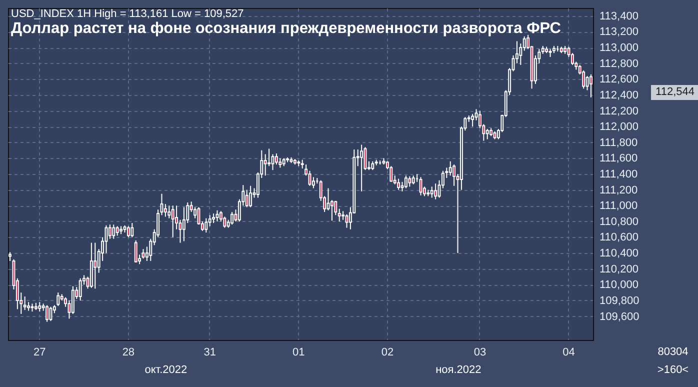 This screenshot has height=387, width=698. I want to click on text: Доллар растет на фоне осознания преждевременности разворота ФРС, so click(286, 28).